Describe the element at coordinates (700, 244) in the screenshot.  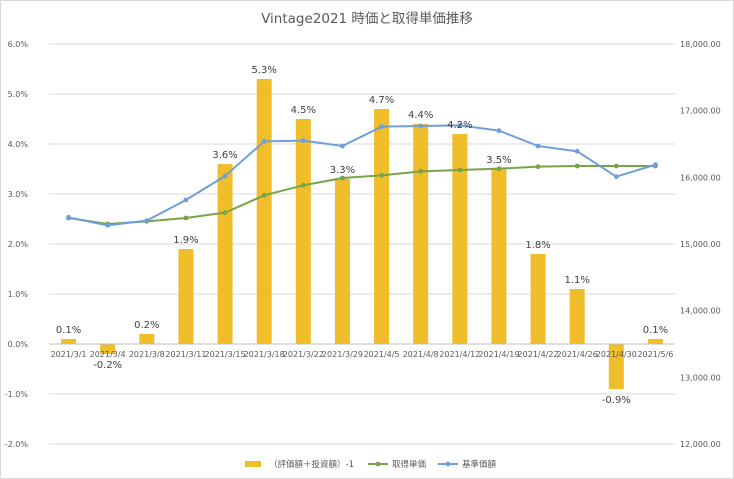
I see `y-right-tick-label: 15,000.00` at that location.